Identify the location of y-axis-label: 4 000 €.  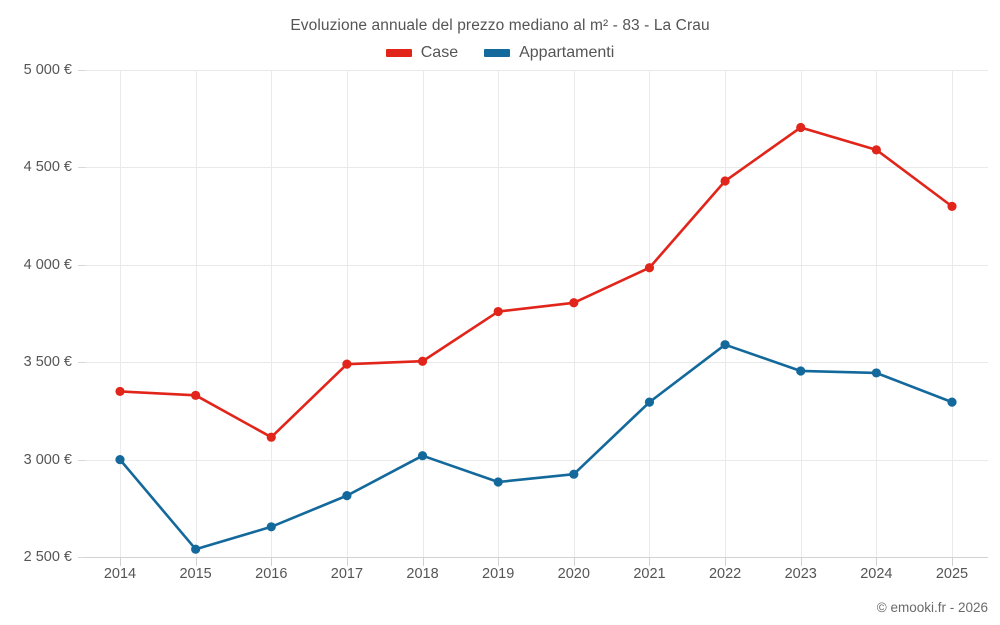
(47, 264).